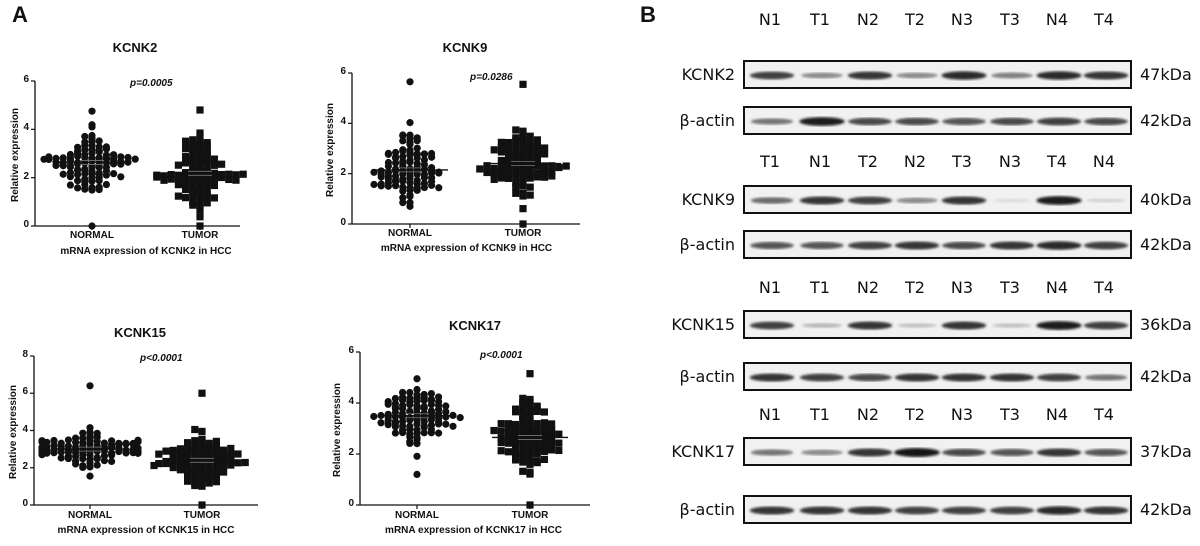  I want to click on row-label-kcnk15: KCNK15, so click(703, 324).